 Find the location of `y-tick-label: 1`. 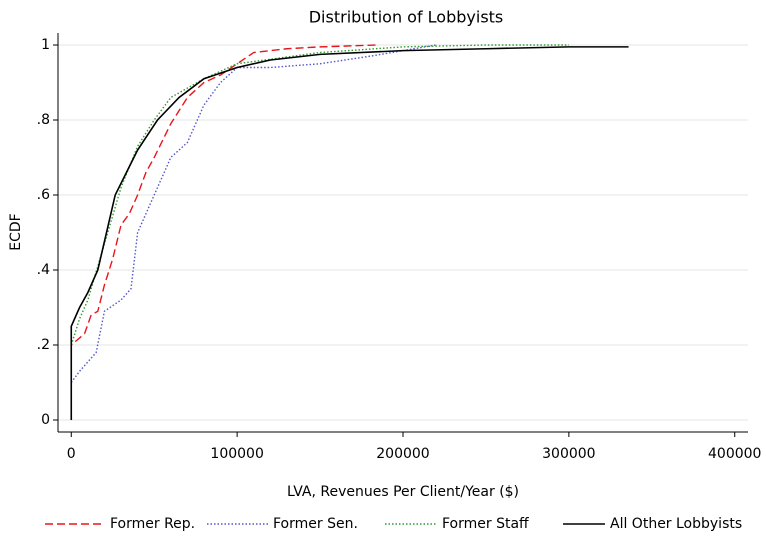

y-tick-label: 1 is located at coordinates (45, 45).